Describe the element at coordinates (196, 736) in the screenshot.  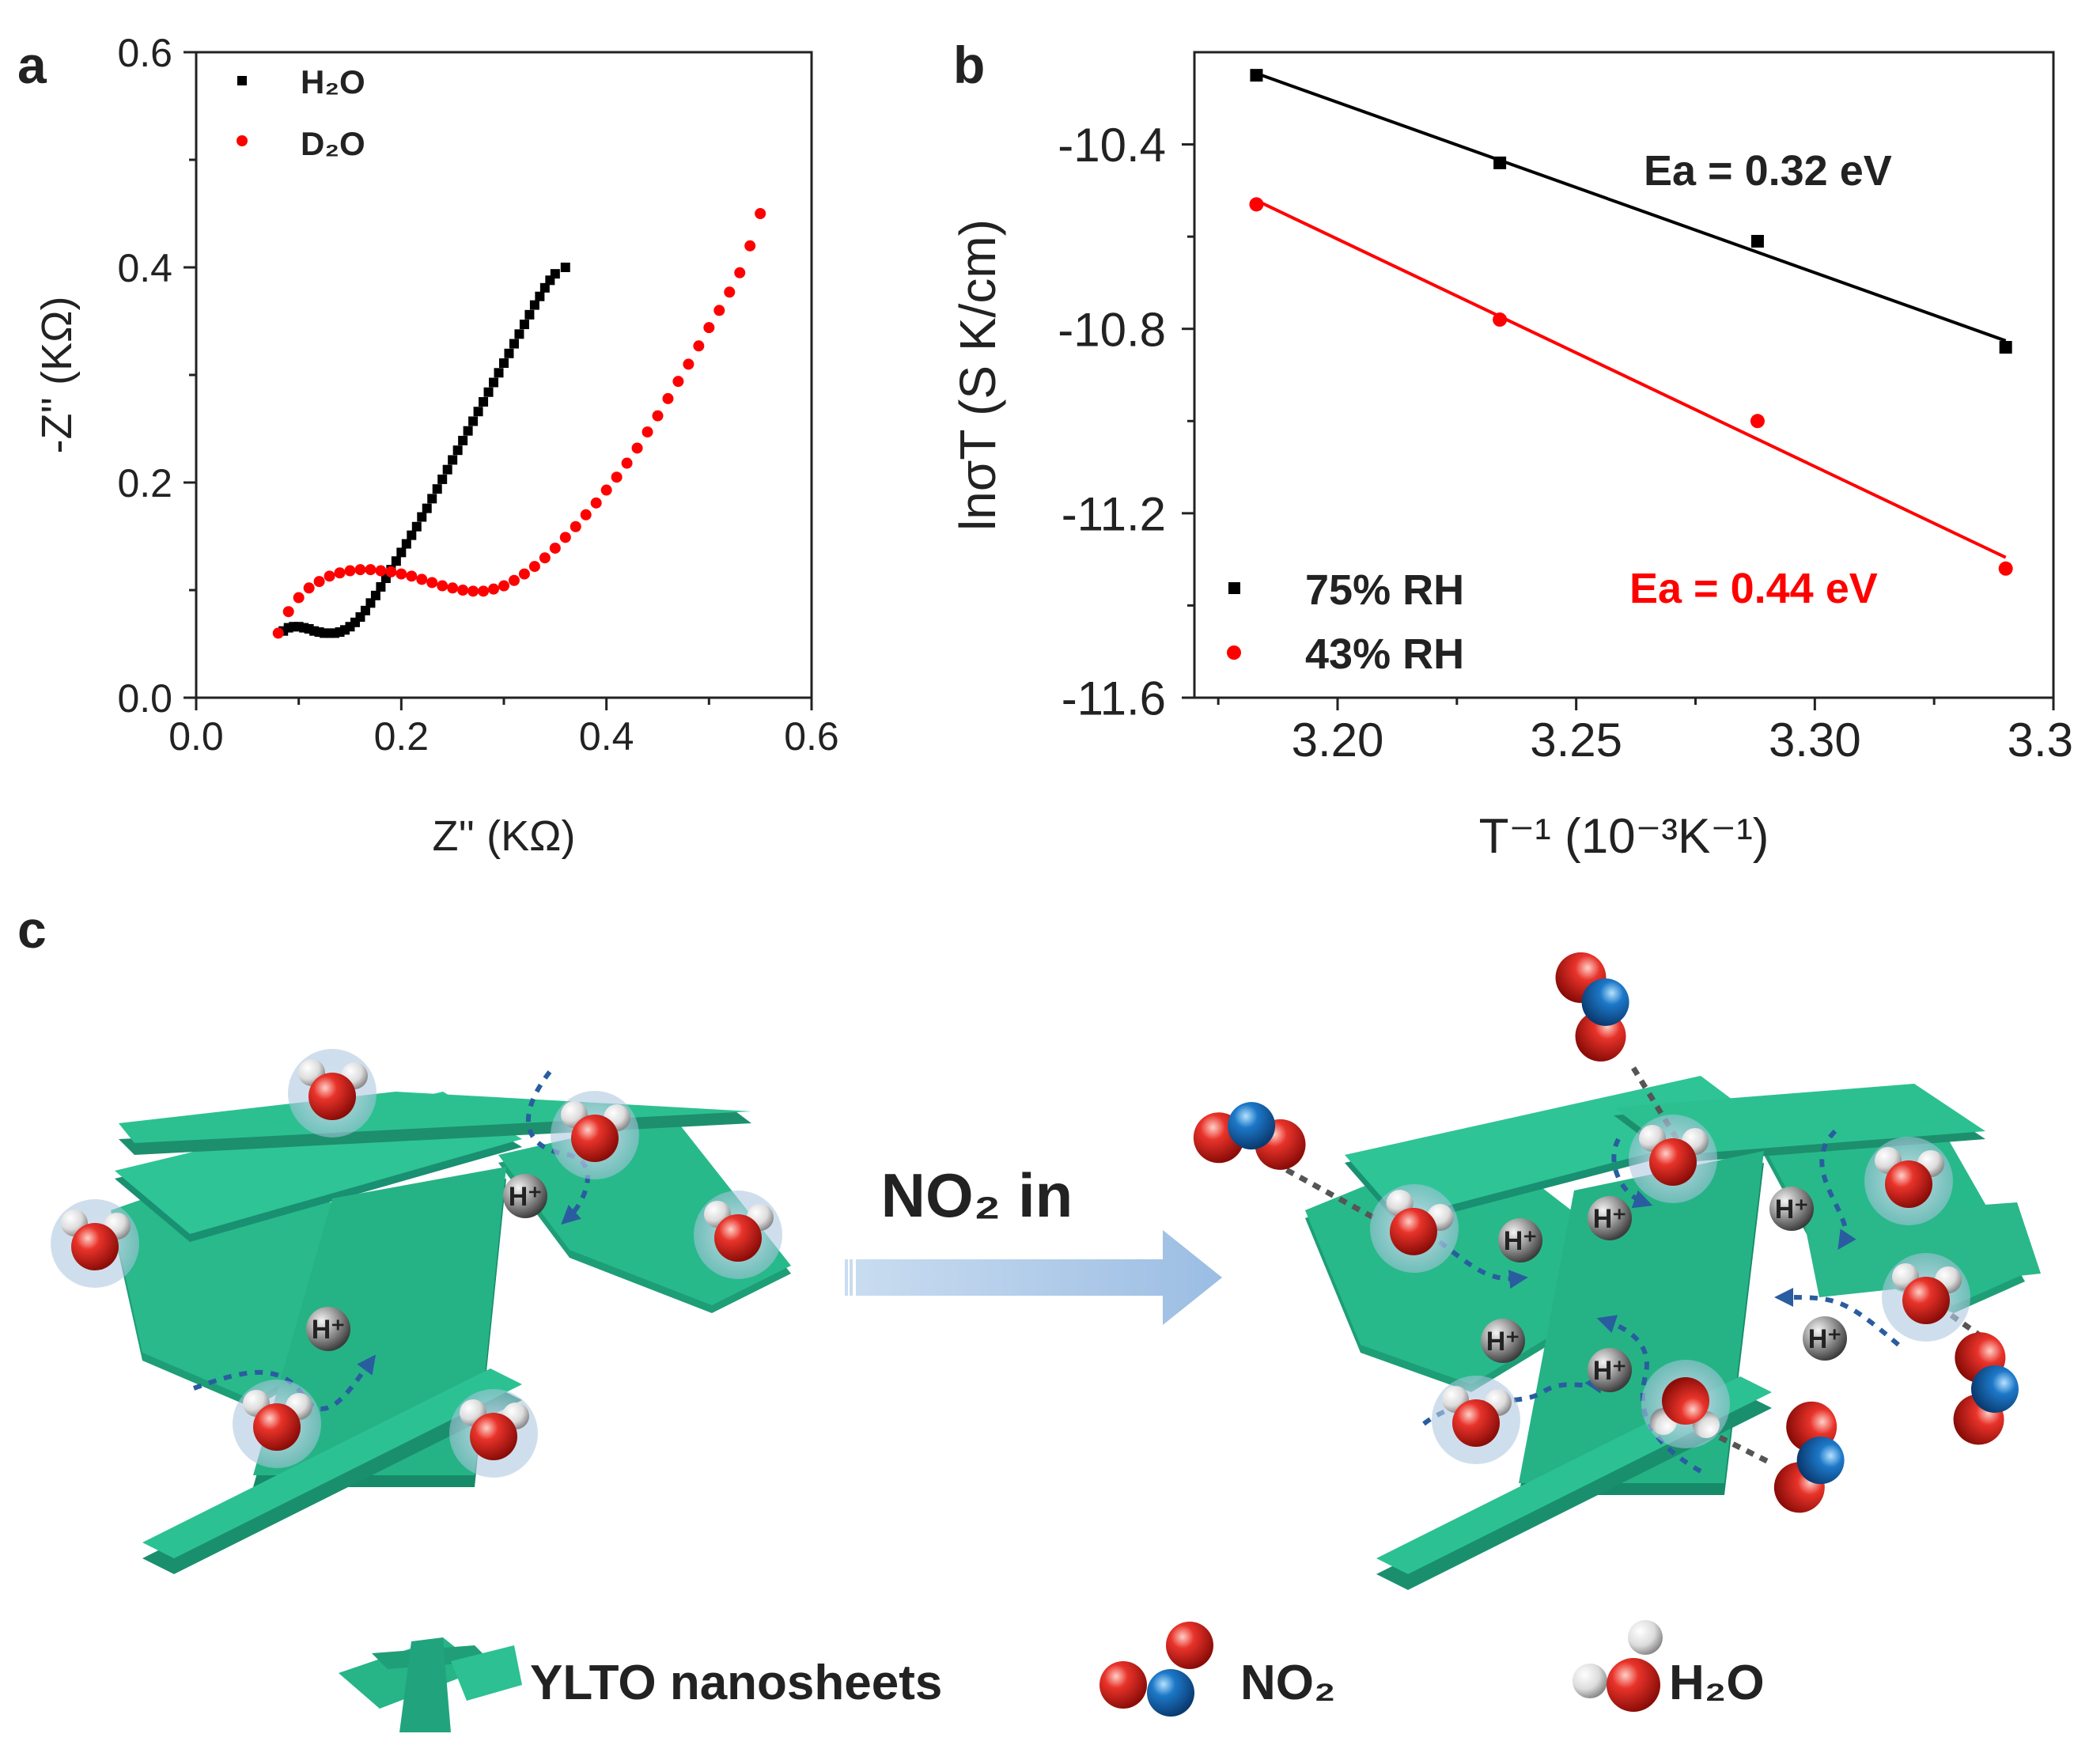
I see `x-tick-label: 0.0` at that location.